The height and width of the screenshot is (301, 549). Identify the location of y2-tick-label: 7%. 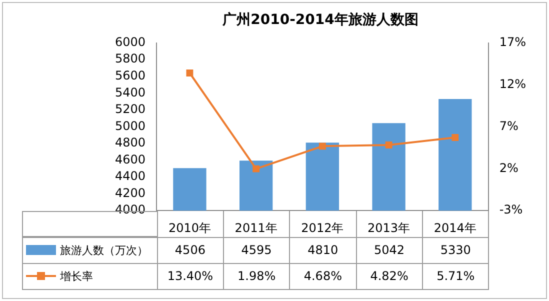
(508, 125).